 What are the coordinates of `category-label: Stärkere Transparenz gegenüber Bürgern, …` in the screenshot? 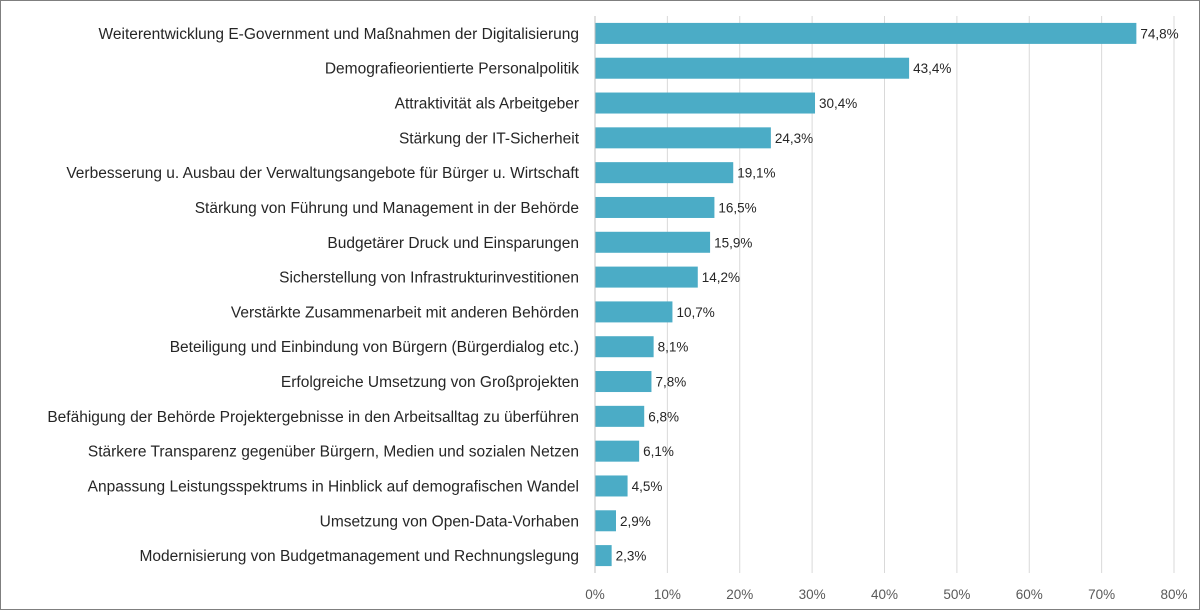 It's located at (333, 452).